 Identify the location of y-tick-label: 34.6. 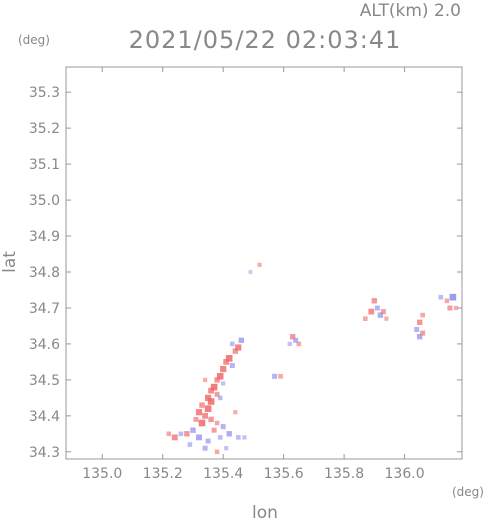
(44, 345).